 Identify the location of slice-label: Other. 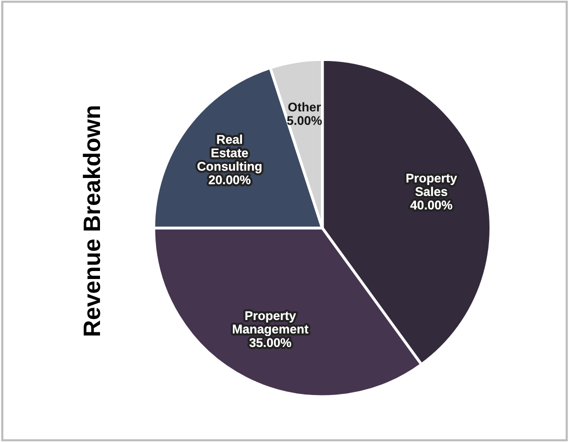
(304, 107).